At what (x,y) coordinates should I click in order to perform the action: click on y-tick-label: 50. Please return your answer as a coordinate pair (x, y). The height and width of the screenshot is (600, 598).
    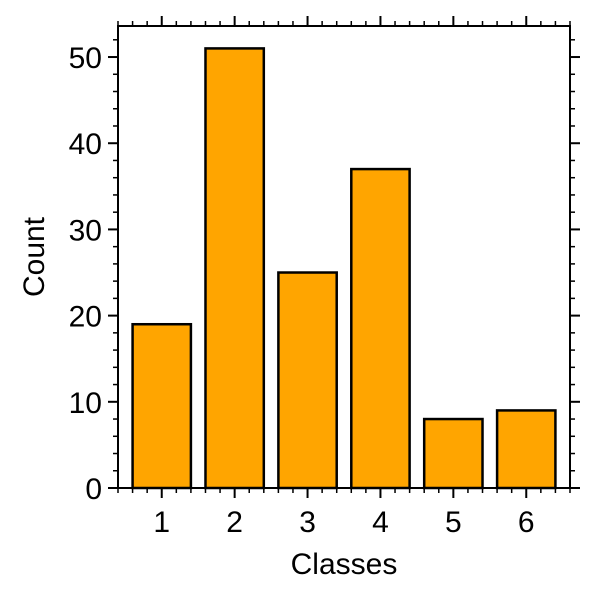
    Looking at the image, I should click on (85, 58).